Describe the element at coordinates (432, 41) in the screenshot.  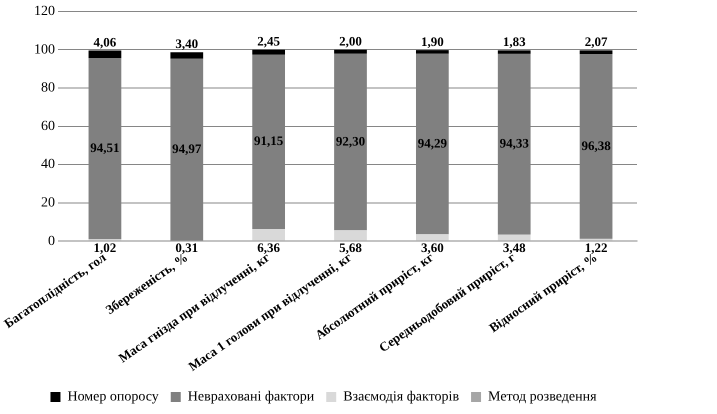
I see `data-label: 1,90` at that location.